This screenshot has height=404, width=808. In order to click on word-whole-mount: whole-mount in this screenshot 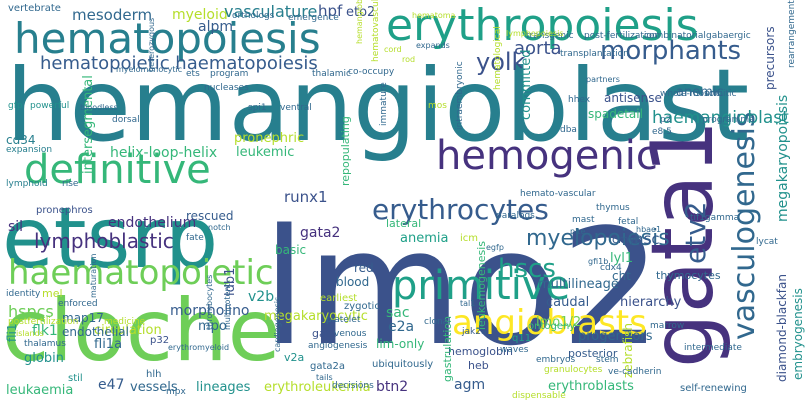, I will do `click(690, 94)`.